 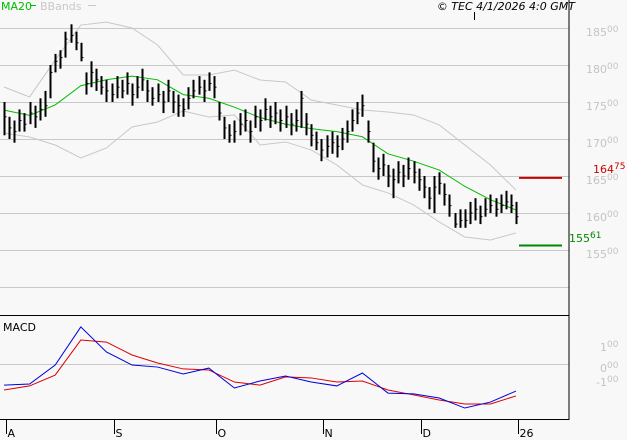 What do you see at coordinates (329, 433) in the screenshot?
I see `x-tick-label: N` at bounding box center [329, 433].